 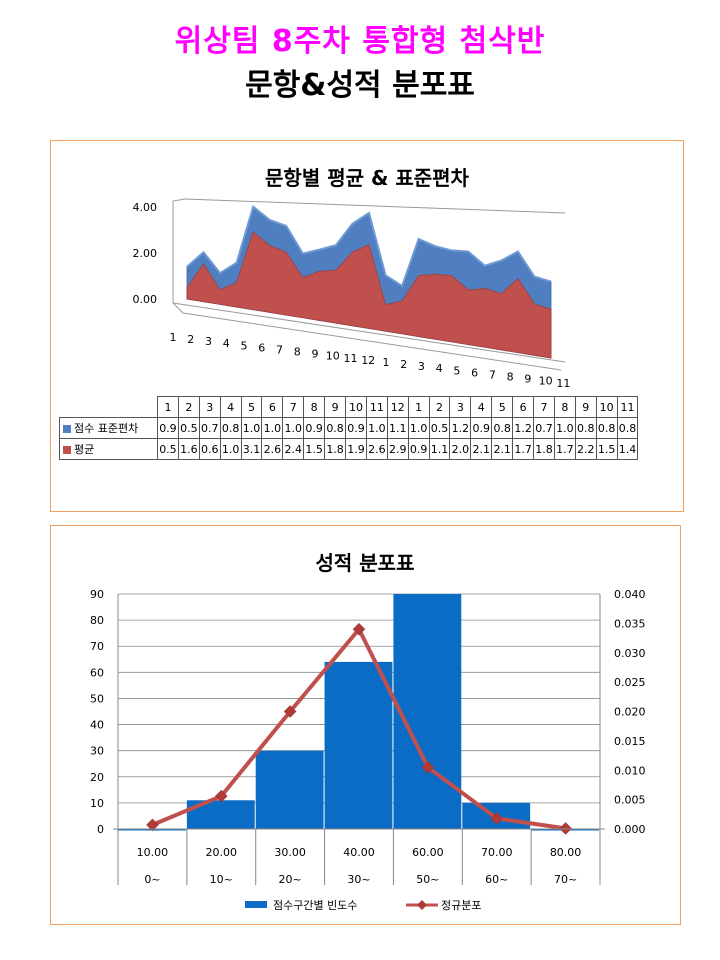 I want to click on table-cell: 2.4, so click(x=293, y=449).